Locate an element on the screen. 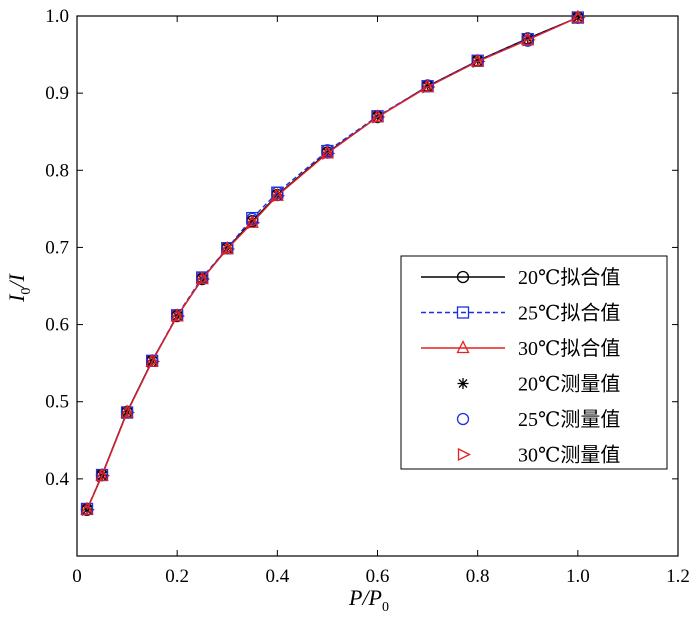 The image size is (700, 627). y-tick-label: 0.8 is located at coordinates (57, 170).